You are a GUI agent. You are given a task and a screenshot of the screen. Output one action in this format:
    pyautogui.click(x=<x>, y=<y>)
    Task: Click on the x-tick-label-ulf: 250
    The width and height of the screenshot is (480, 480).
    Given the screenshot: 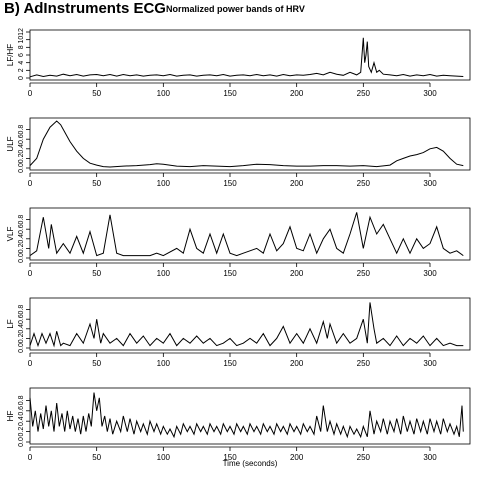 What is the action you would take?
    pyautogui.click(x=364, y=183)
    